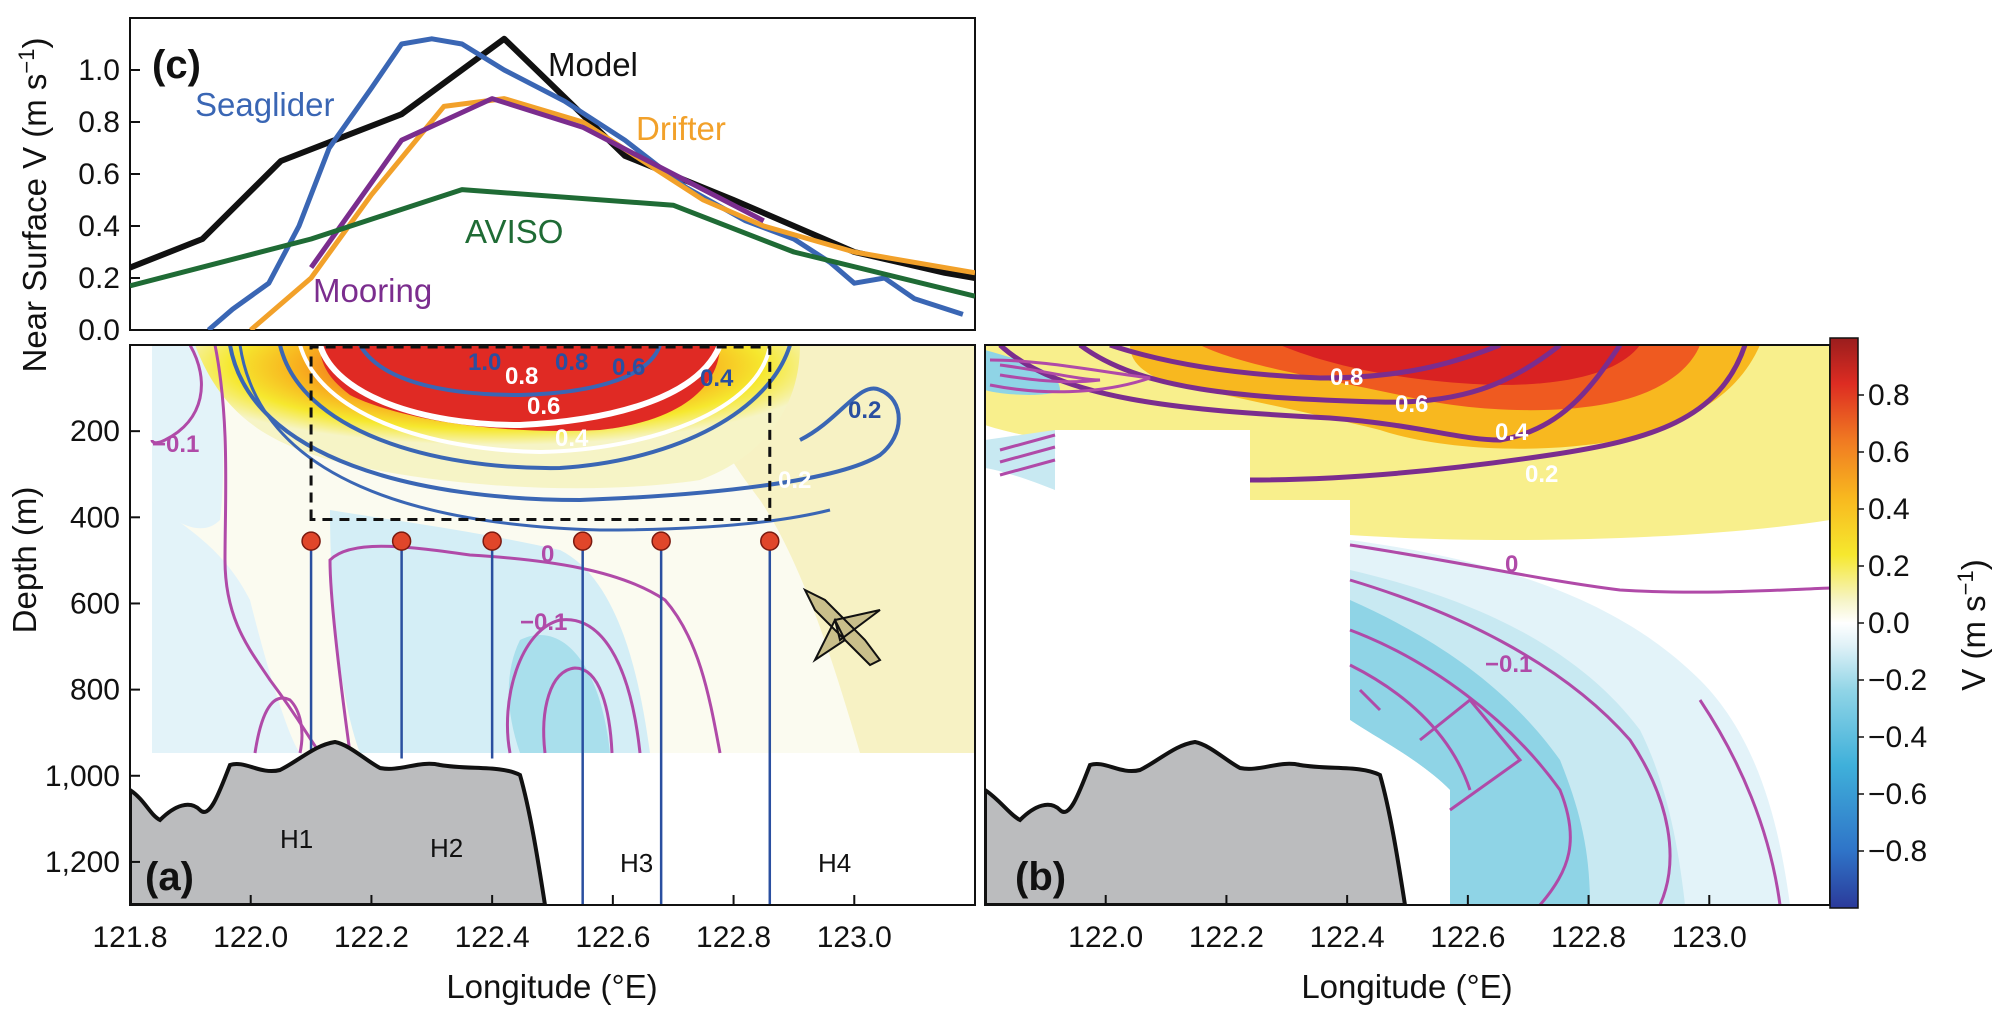  Describe the element at coordinates (1406, 986) in the screenshot. I see `panel-b-xlabel: Longitude (°E)` at that location.